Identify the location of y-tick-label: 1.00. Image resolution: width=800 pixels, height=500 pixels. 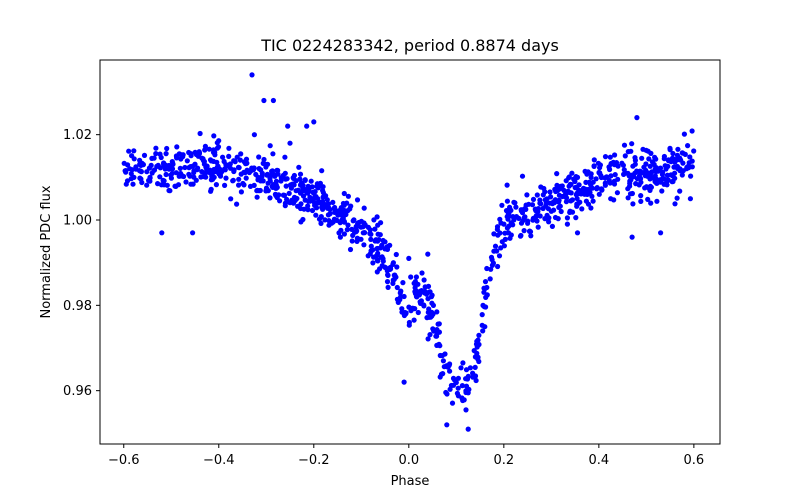
(77, 221).